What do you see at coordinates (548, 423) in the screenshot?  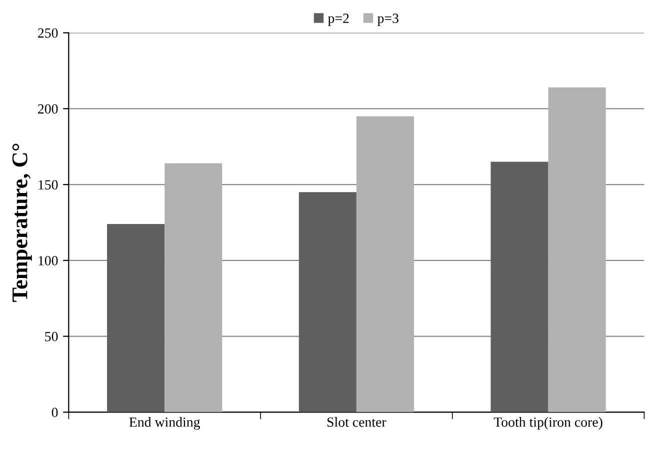 I see `x-tick-label: Tooth tip(iron core)` at bounding box center [548, 423].